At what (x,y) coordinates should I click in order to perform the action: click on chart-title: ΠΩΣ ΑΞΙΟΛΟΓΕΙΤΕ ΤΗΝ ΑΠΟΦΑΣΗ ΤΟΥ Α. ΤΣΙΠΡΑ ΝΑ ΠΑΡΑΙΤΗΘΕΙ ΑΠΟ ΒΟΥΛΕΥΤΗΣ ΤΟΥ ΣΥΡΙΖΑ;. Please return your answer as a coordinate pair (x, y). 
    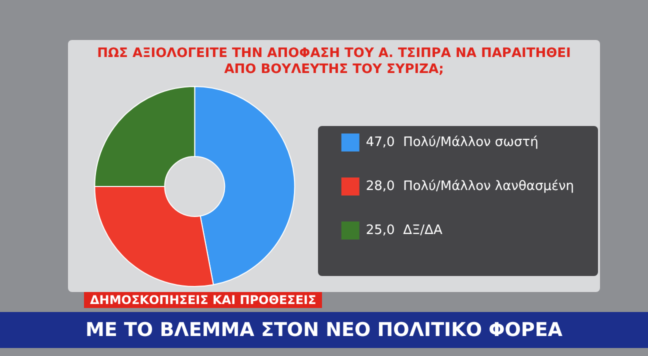
    Looking at the image, I should click on (334, 62).